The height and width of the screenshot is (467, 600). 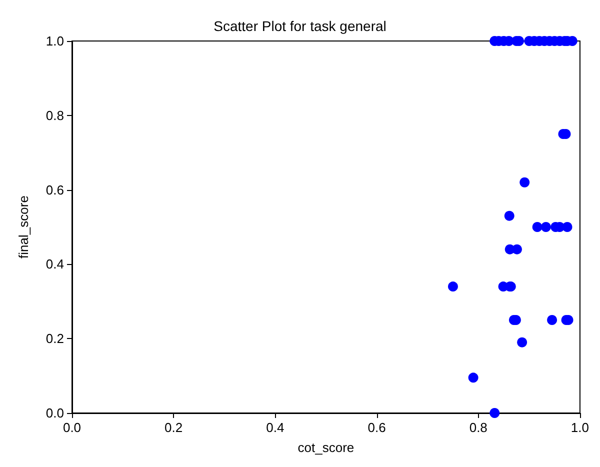 What do you see at coordinates (55, 413) in the screenshot?
I see `y-tick-label: 0.0` at bounding box center [55, 413].